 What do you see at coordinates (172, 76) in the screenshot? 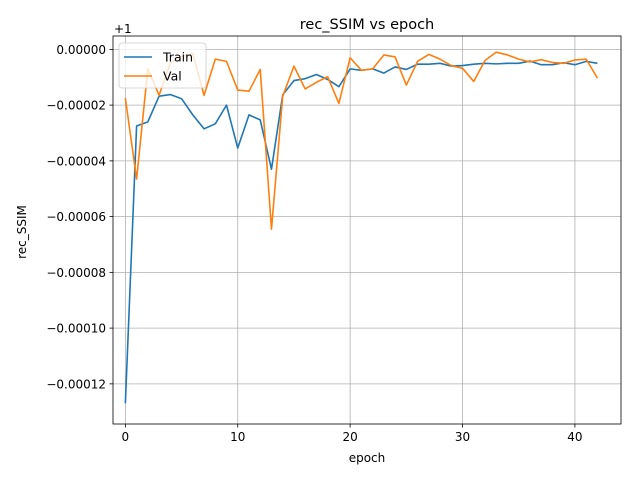
I see `legend-label-val: Val` at bounding box center [172, 76].